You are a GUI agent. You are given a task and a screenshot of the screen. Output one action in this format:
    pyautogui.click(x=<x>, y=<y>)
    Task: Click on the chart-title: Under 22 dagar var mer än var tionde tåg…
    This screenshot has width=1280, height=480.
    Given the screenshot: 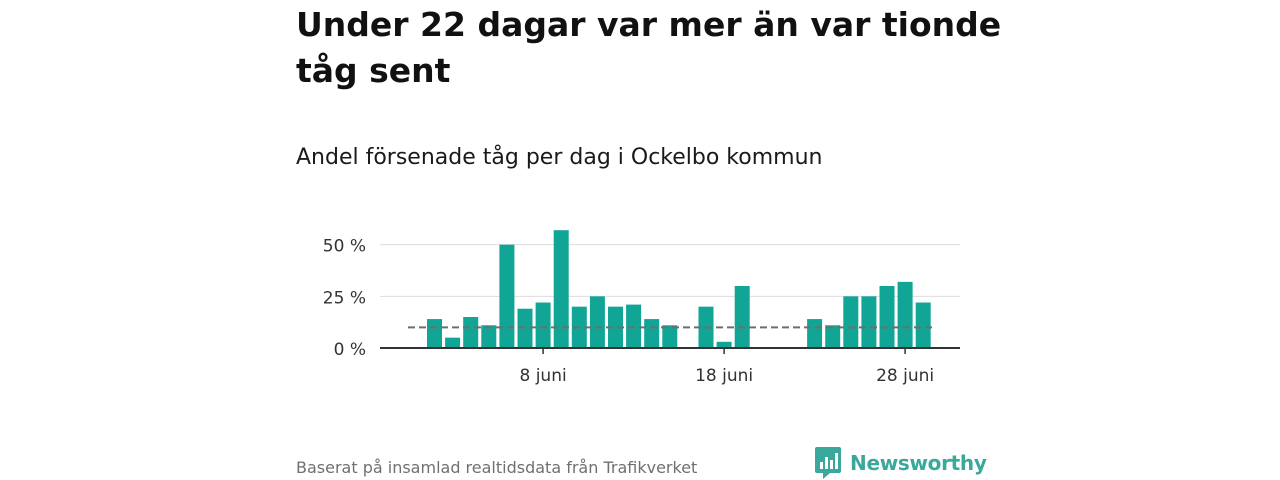 What is the action you would take?
    pyautogui.click(x=649, y=47)
    